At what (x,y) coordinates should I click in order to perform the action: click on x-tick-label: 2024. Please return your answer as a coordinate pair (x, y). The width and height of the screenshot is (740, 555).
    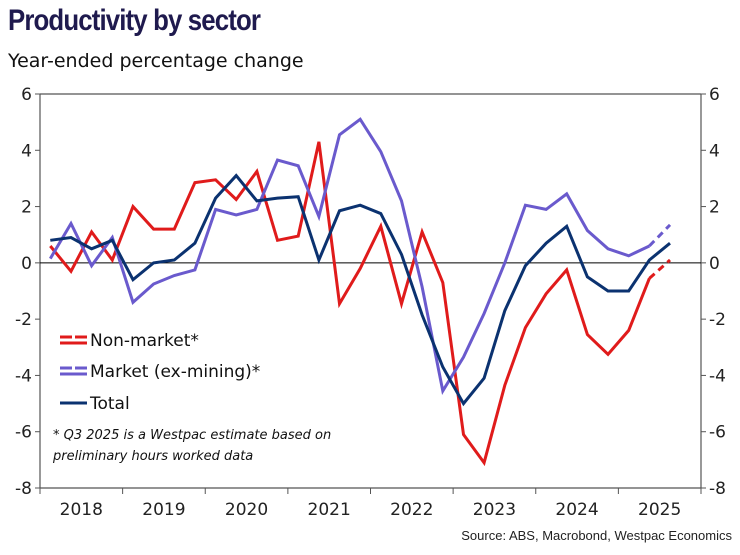
    Looking at the image, I should click on (576, 510).